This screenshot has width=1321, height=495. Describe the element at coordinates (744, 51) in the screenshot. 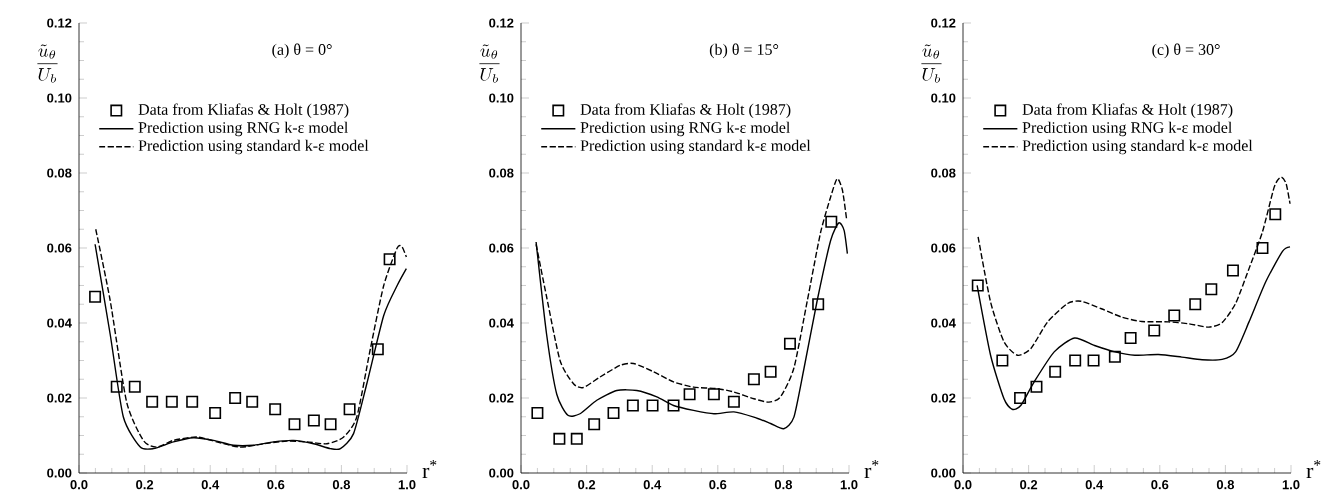

I see `text: (b) θ = 15°` at that location.